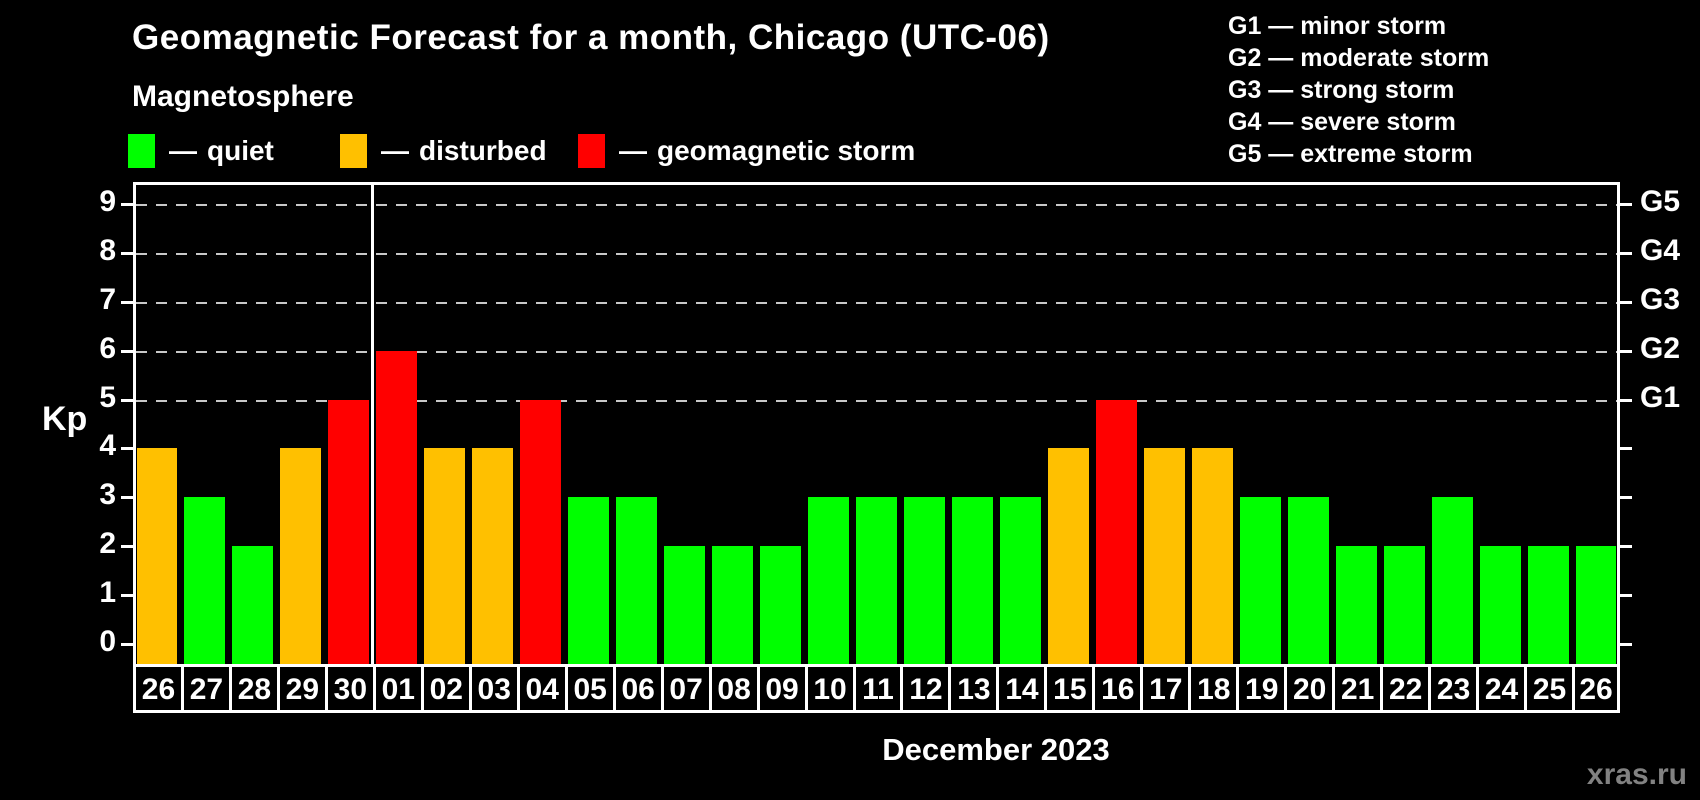  What do you see at coordinates (107, 495) in the screenshot?
I see `kp-tick-label-3: 3` at bounding box center [107, 495].